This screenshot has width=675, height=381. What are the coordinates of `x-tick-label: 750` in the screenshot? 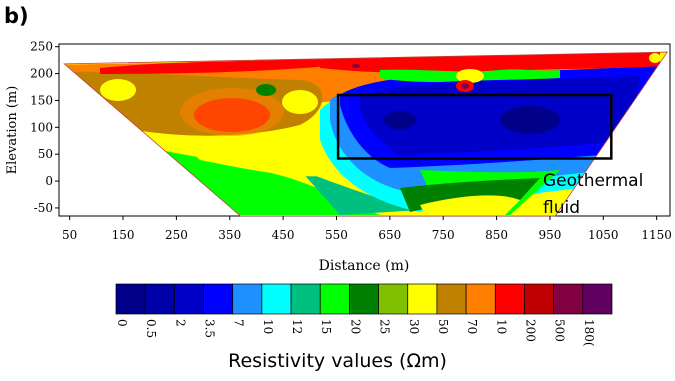 It's located at (443, 235).